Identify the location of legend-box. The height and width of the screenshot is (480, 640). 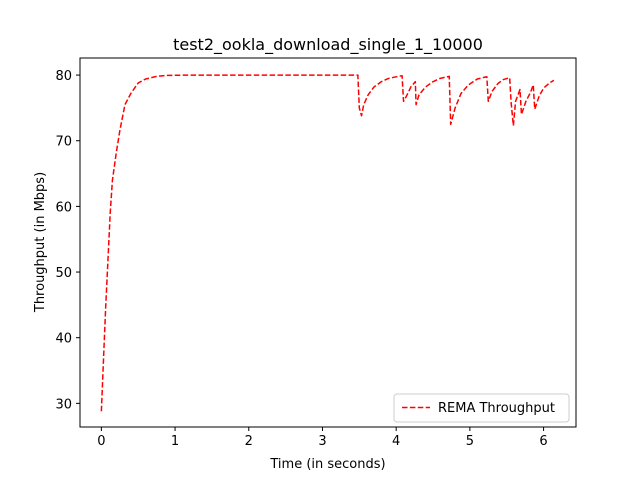
(481, 408).